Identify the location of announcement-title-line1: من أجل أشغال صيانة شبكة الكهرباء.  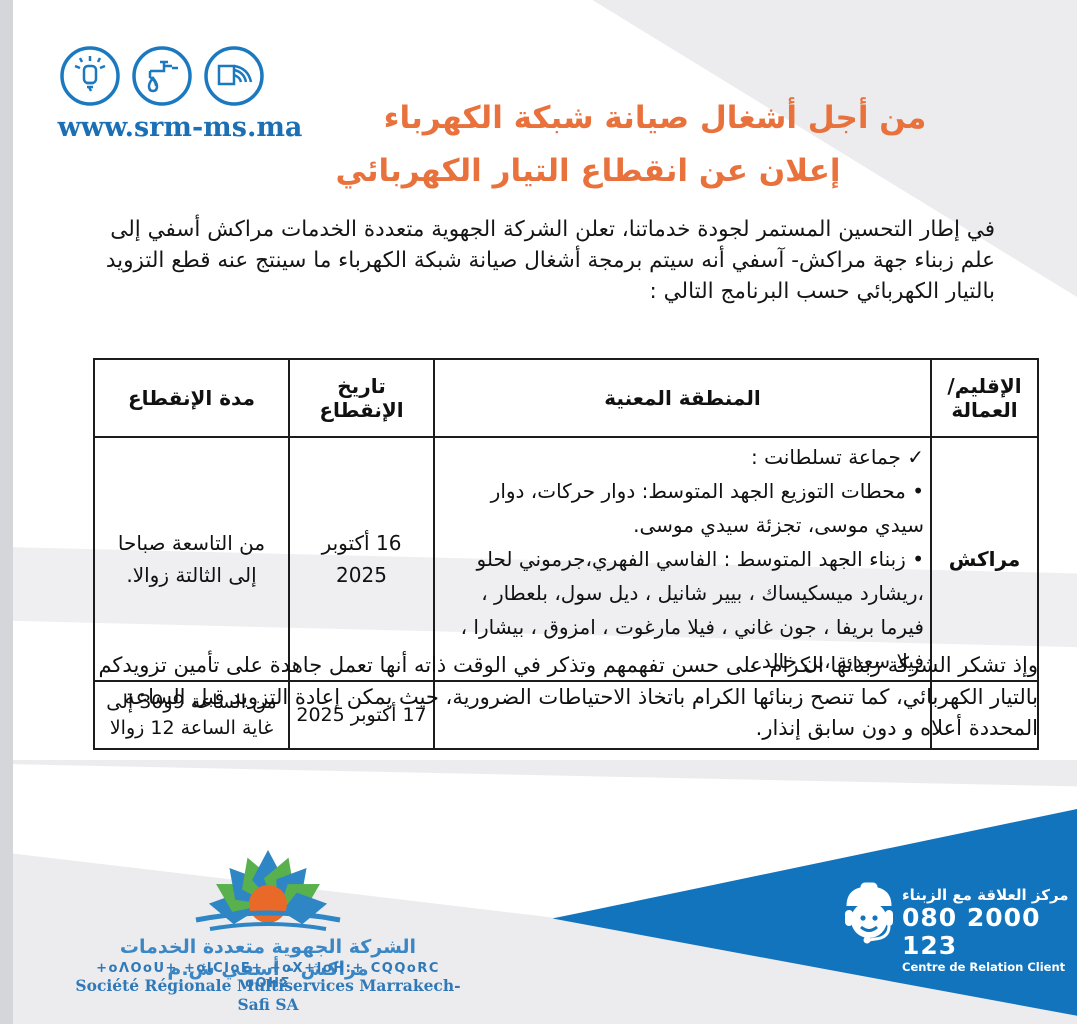
(655, 118).